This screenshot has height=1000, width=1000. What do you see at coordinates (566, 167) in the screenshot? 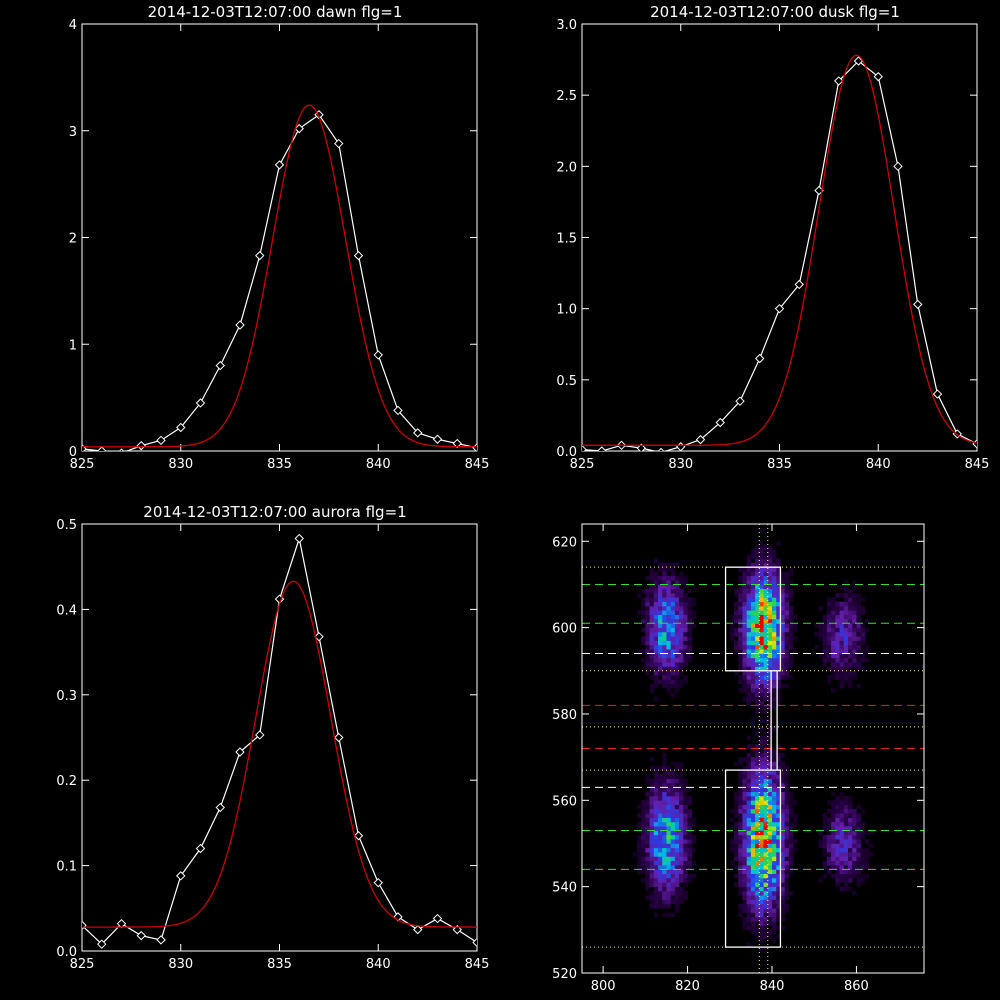
I see `y-tick-label: 2.0` at bounding box center [566, 167].